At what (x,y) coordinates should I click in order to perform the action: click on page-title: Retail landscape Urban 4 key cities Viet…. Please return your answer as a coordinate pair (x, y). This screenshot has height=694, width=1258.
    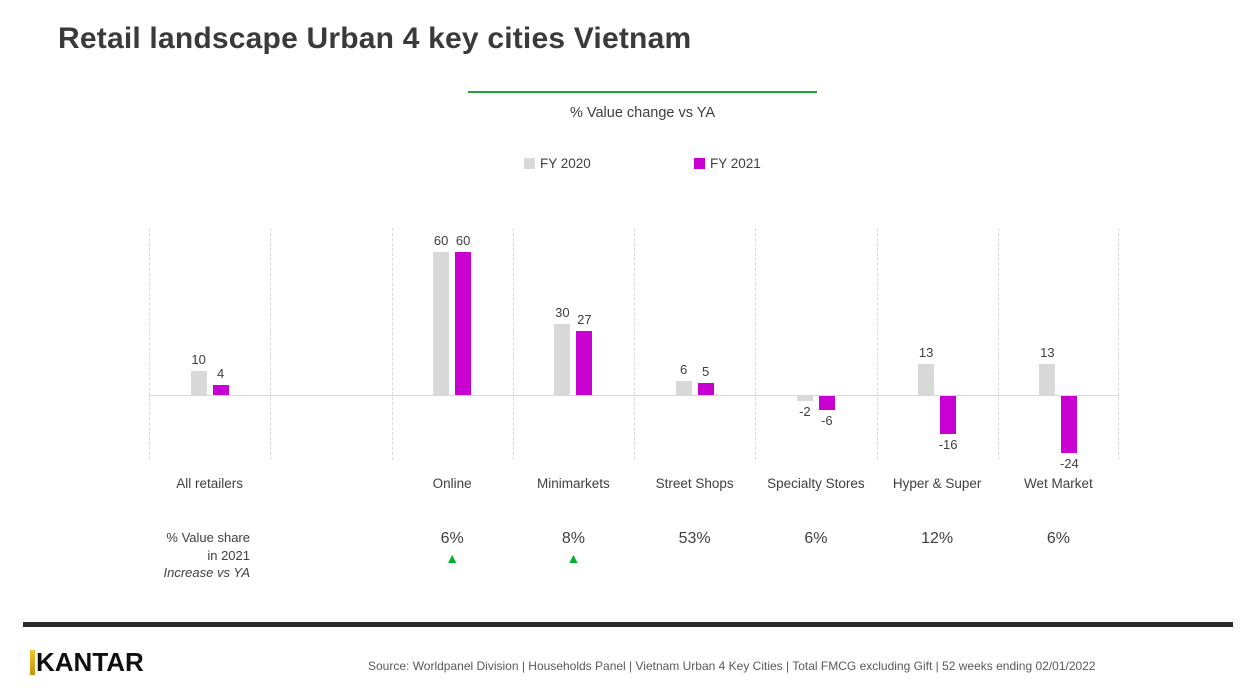
    Looking at the image, I should click on (375, 38).